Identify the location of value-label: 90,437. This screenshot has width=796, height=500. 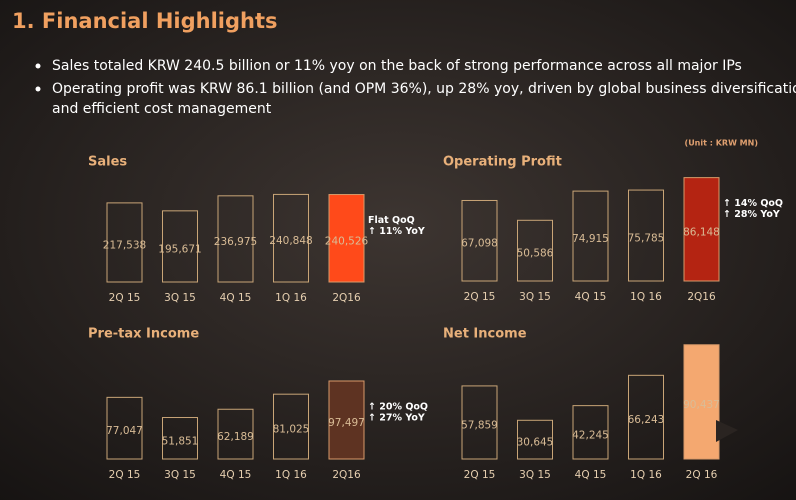
(701, 405).